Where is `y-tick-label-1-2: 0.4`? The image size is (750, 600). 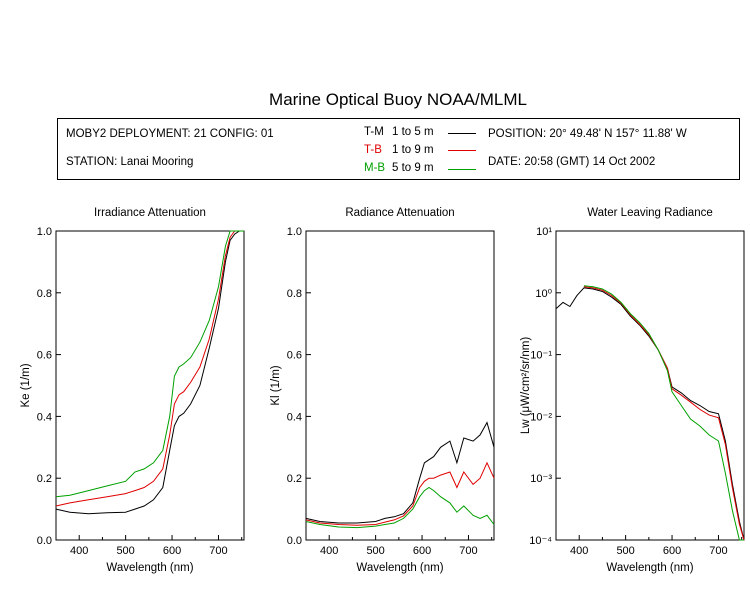
y-tick-label-1-2: 0.4 is located at coordinates (294, 417).